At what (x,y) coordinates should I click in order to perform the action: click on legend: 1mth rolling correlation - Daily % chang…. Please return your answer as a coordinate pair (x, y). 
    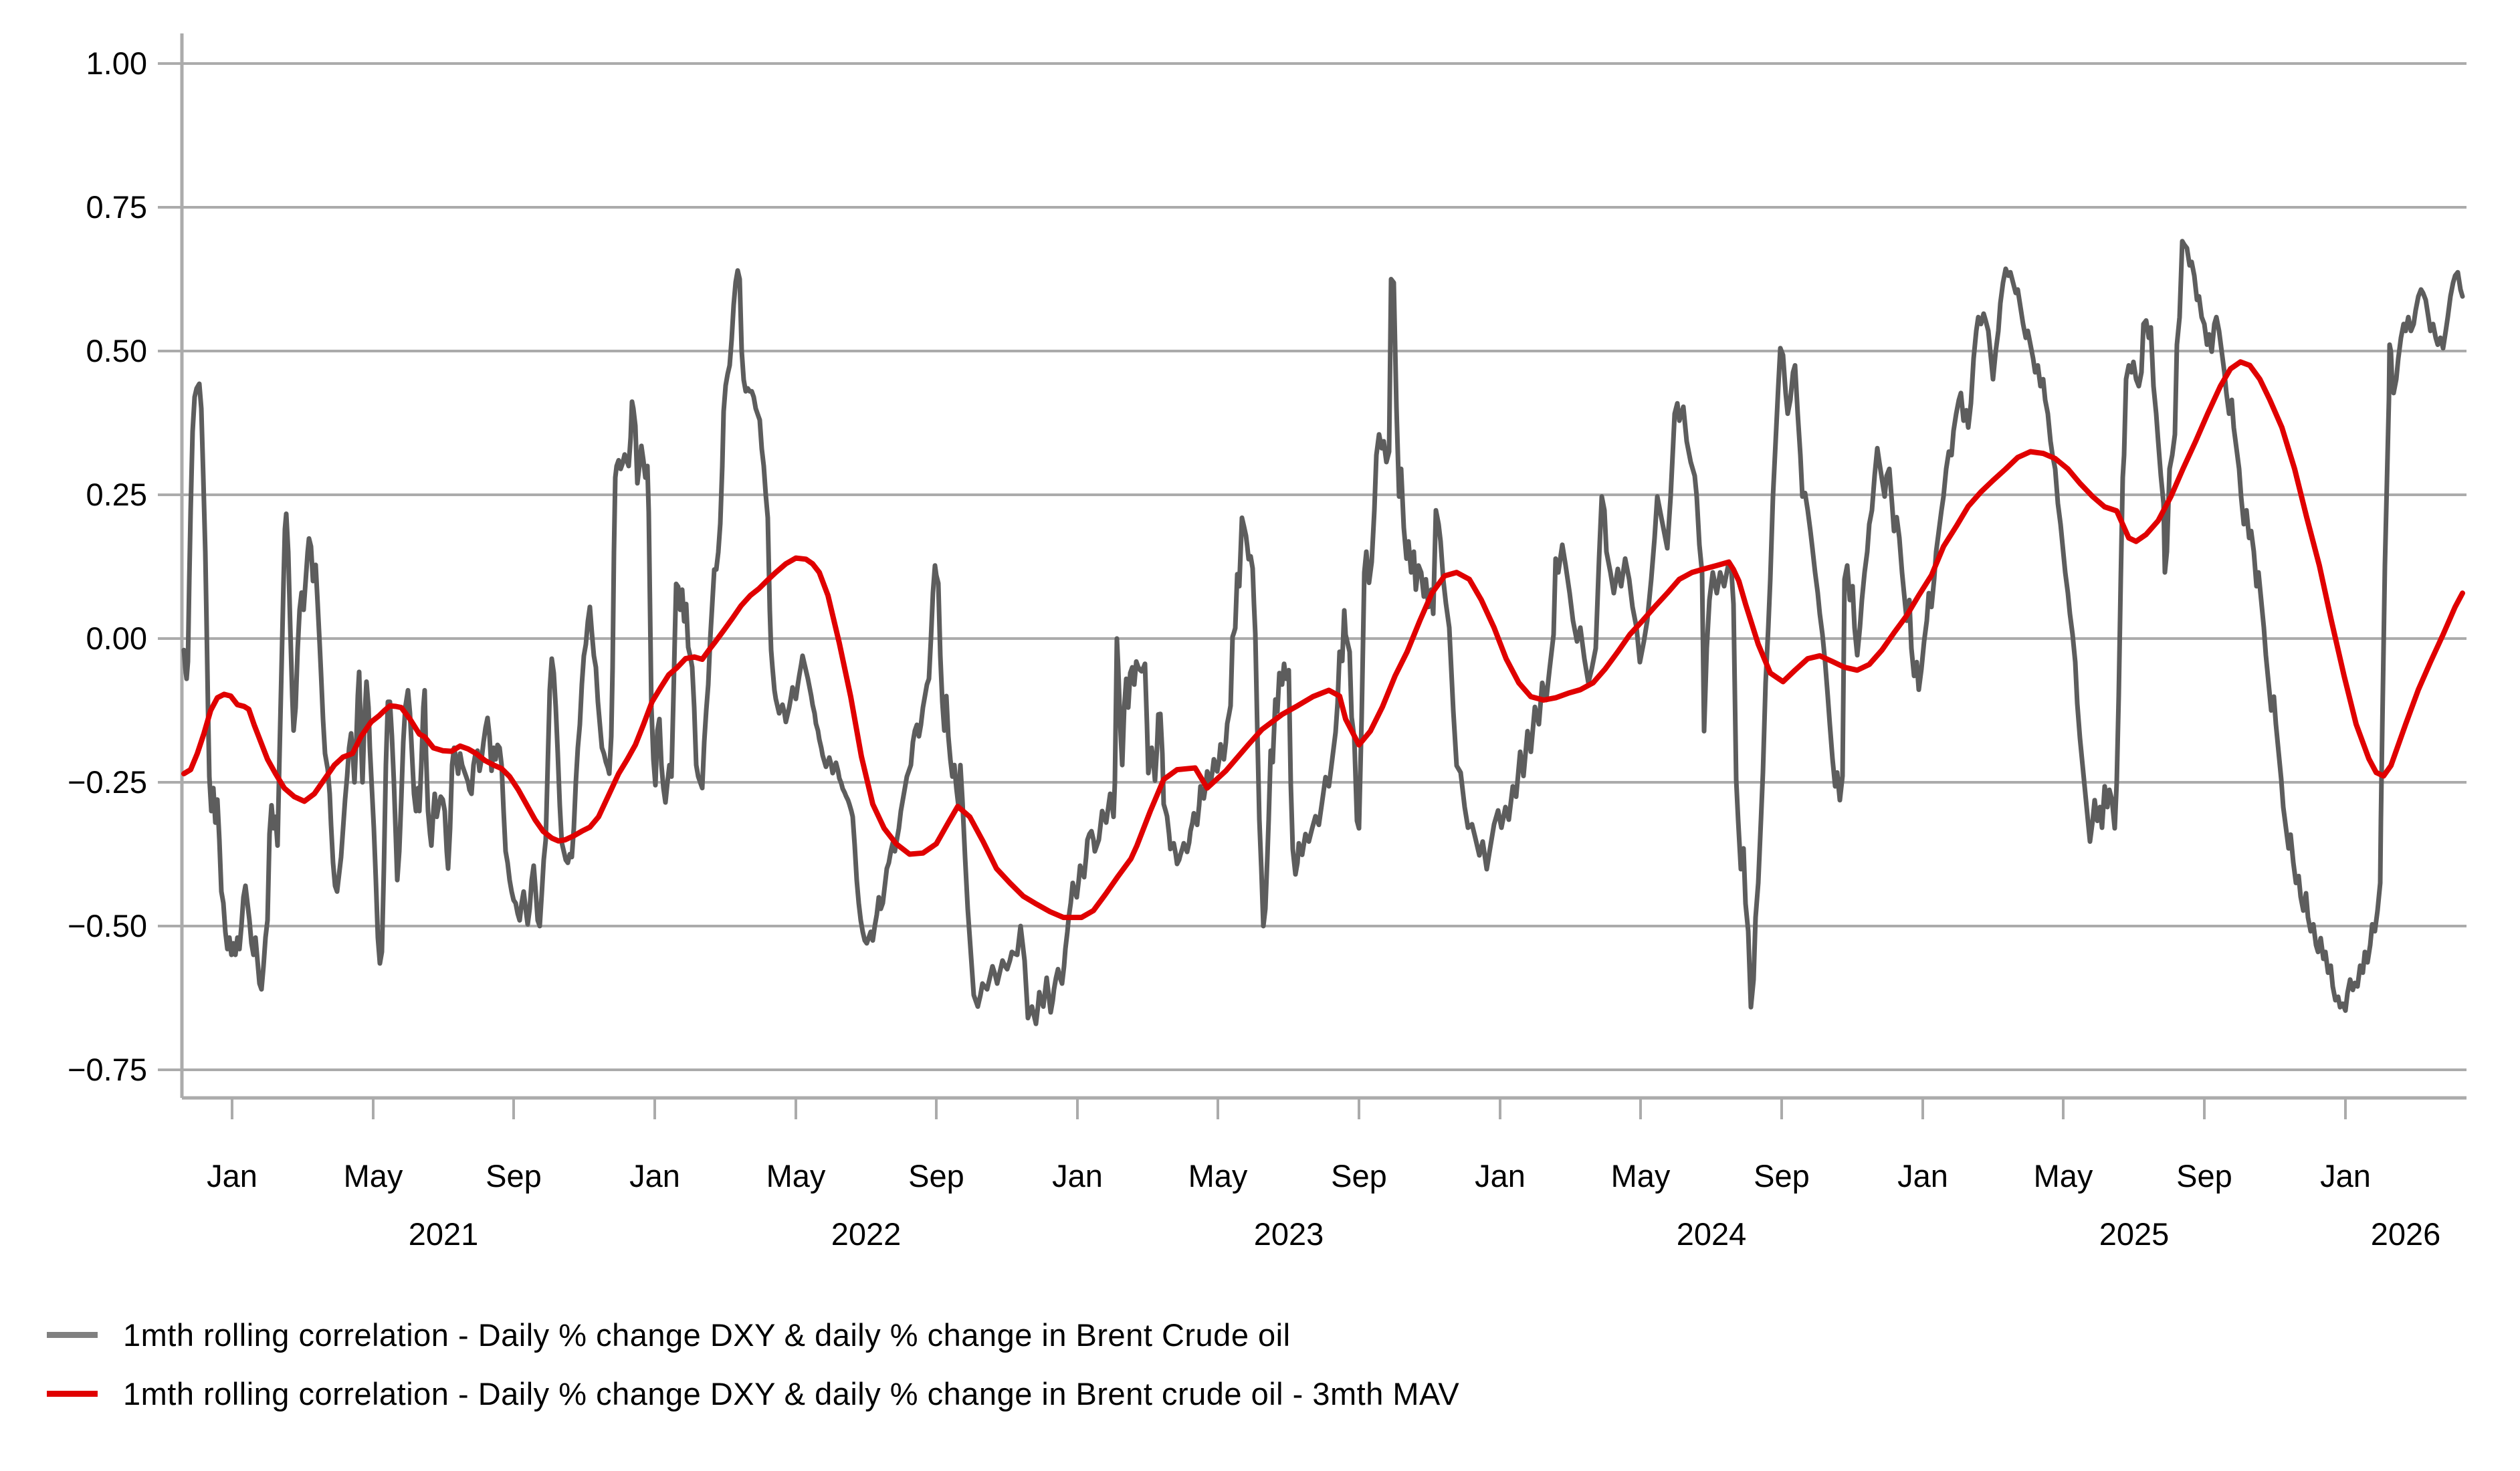
    Looking at the image, I should click on (1250, 1364).